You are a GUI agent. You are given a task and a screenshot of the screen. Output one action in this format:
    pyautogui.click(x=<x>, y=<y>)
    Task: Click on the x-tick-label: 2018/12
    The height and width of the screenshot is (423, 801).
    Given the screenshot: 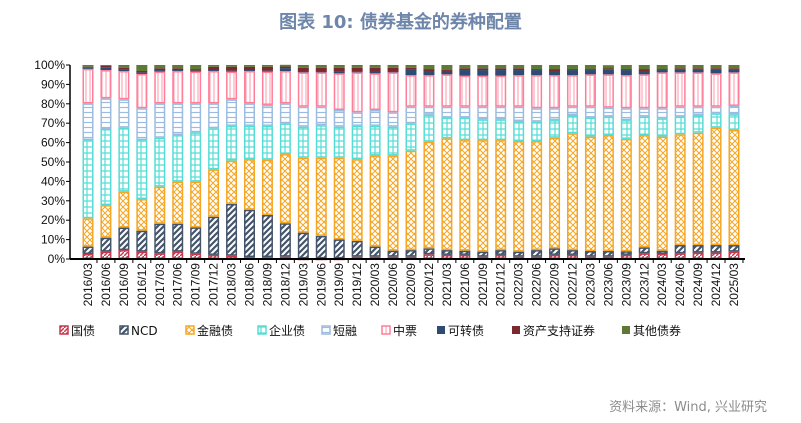 What is the action you would take?
    pyautogui.click(x=285, y=285)
    